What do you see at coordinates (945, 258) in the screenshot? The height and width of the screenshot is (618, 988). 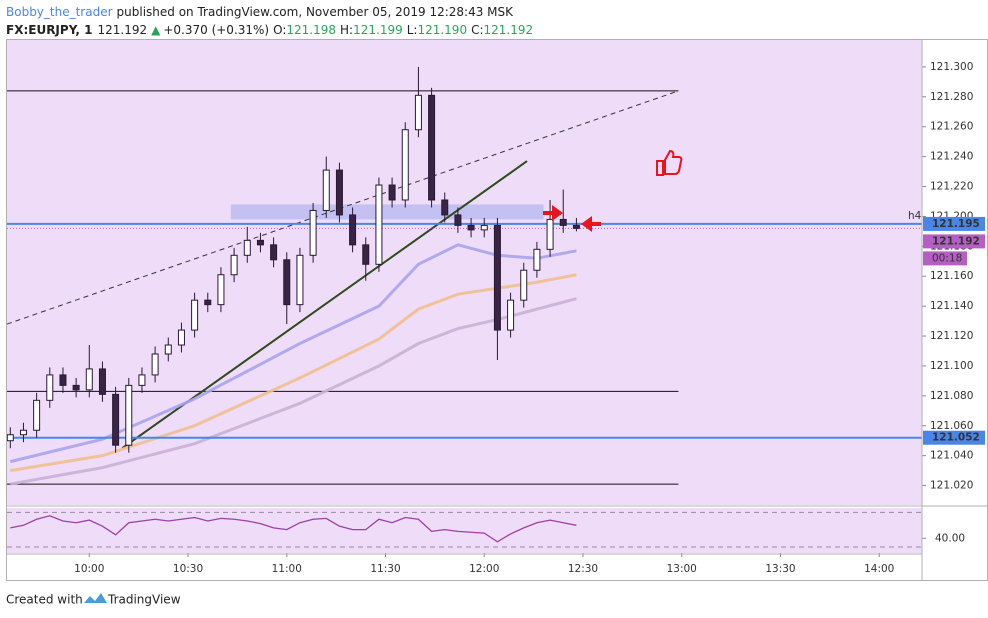 I see `countdown-box` at bounding box center [945, 258].